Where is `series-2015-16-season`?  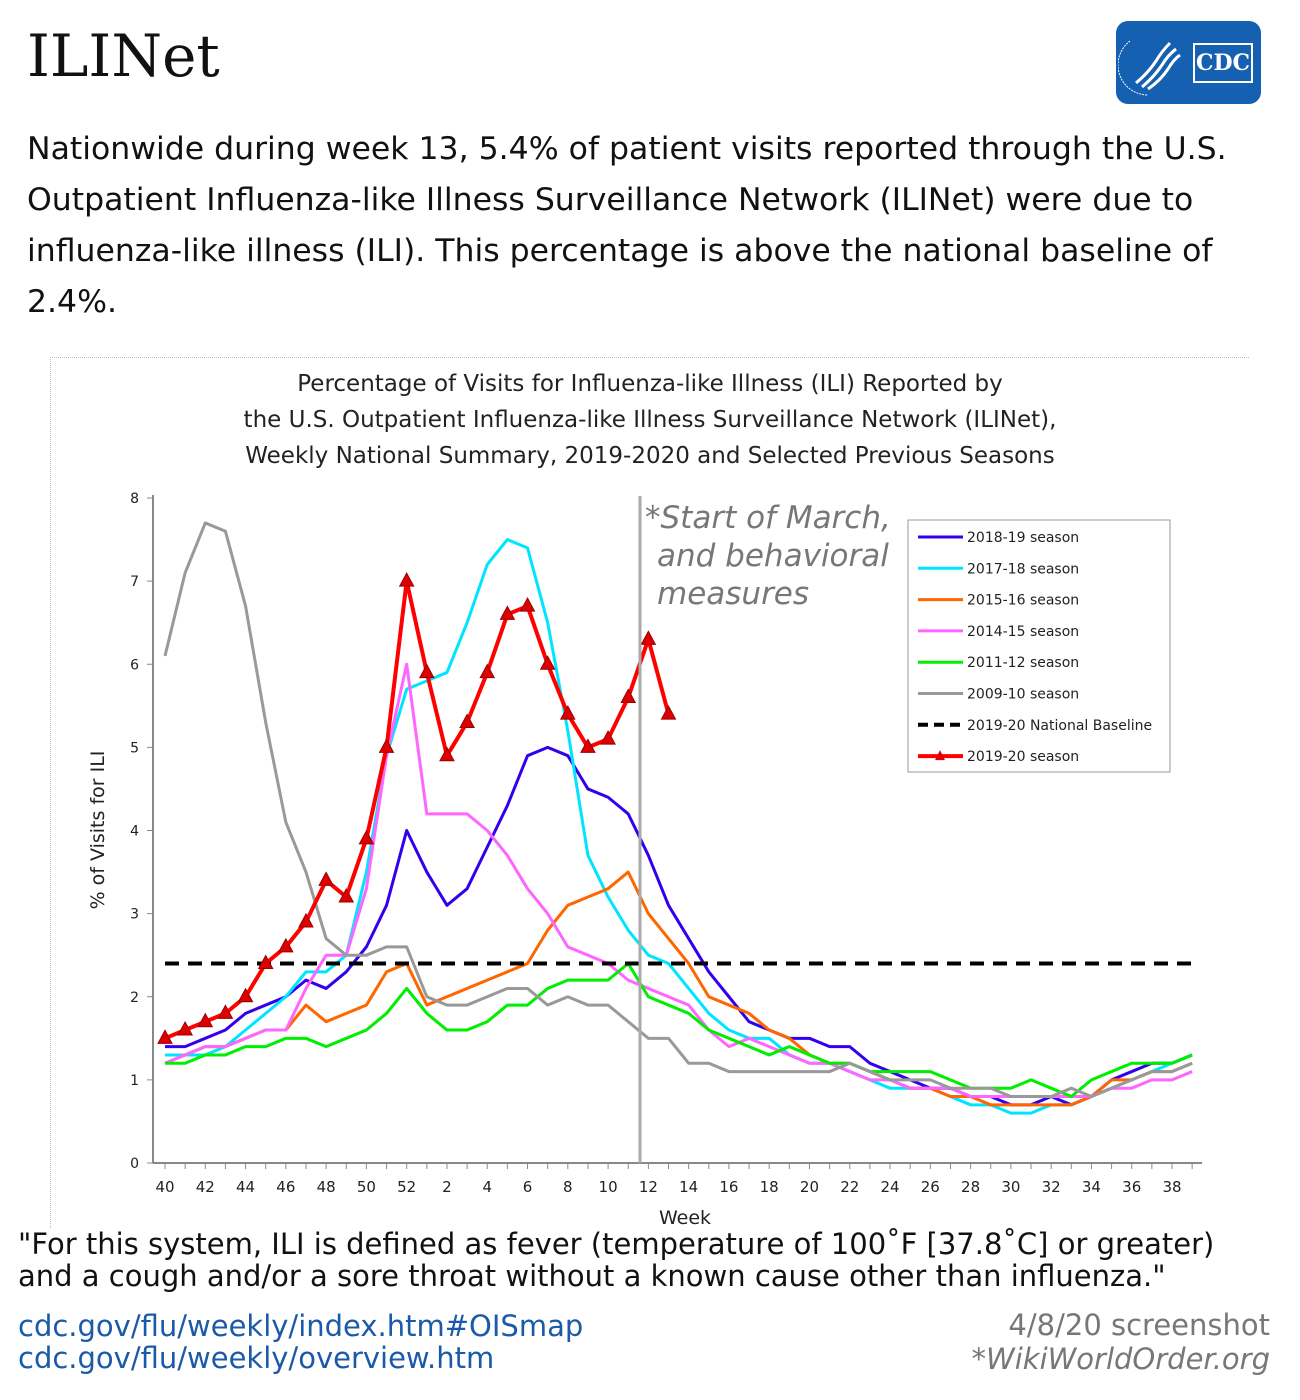 series-2015-16-season is located at coordinates (678, 988).